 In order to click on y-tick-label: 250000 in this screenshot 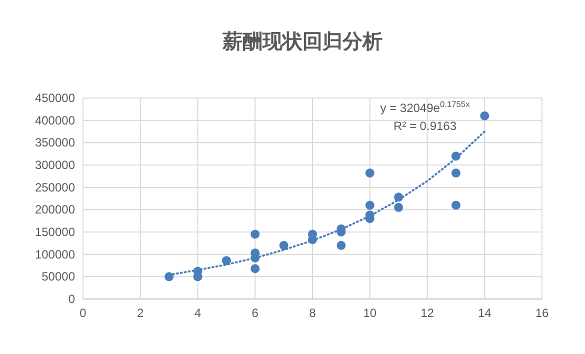, I will do `click(55, 187)`.